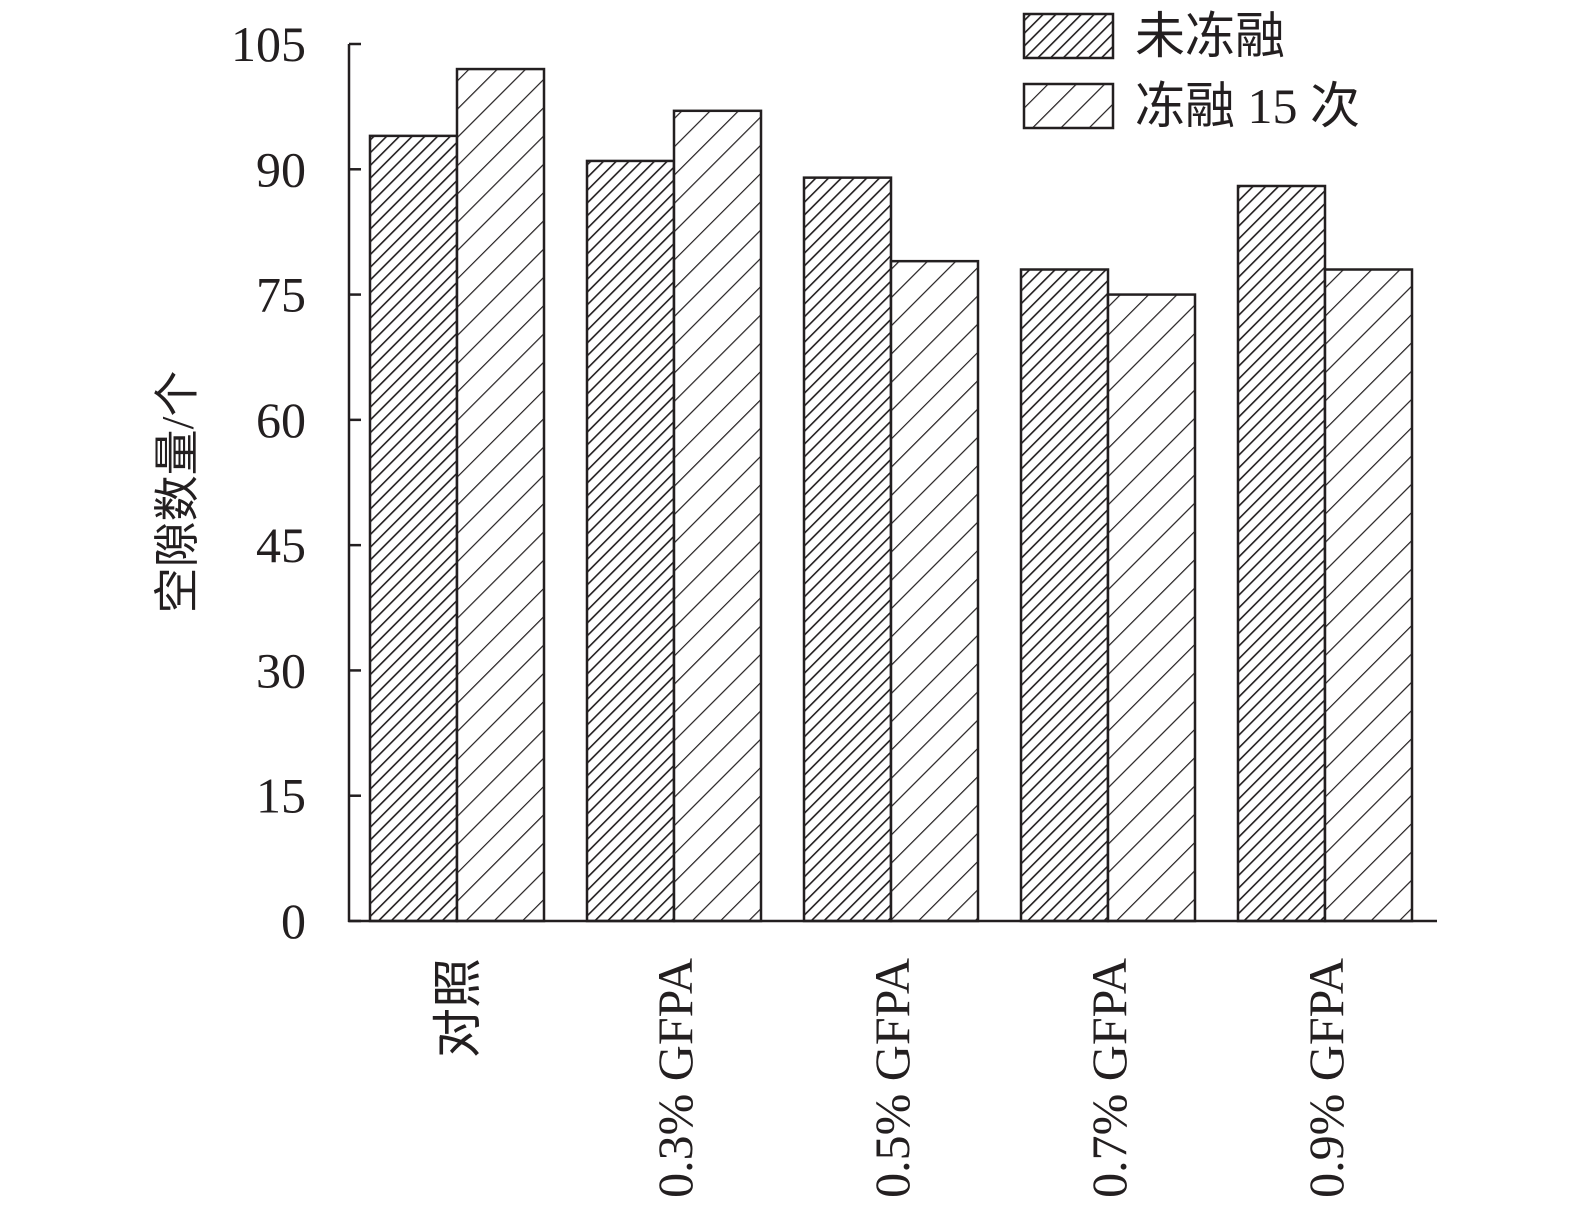 The width and height of the screenshot is (1575, 1228). What do you see at coordinates (281, 545) in the screenshot?
I see `y-tick-label: 45` at bounding box center [281, 545].